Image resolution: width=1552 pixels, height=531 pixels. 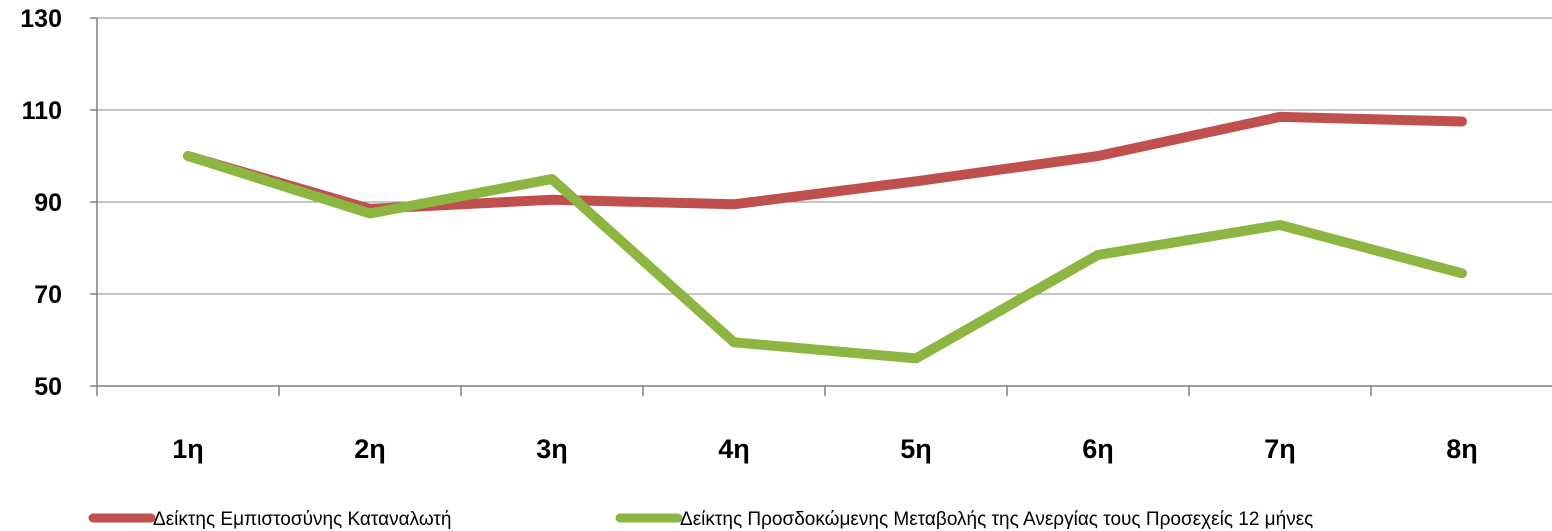 What do you see at coordinates (41, 19) in the screenshot?
I see `y-tick-label: 130` at bounding box center [41, 19].